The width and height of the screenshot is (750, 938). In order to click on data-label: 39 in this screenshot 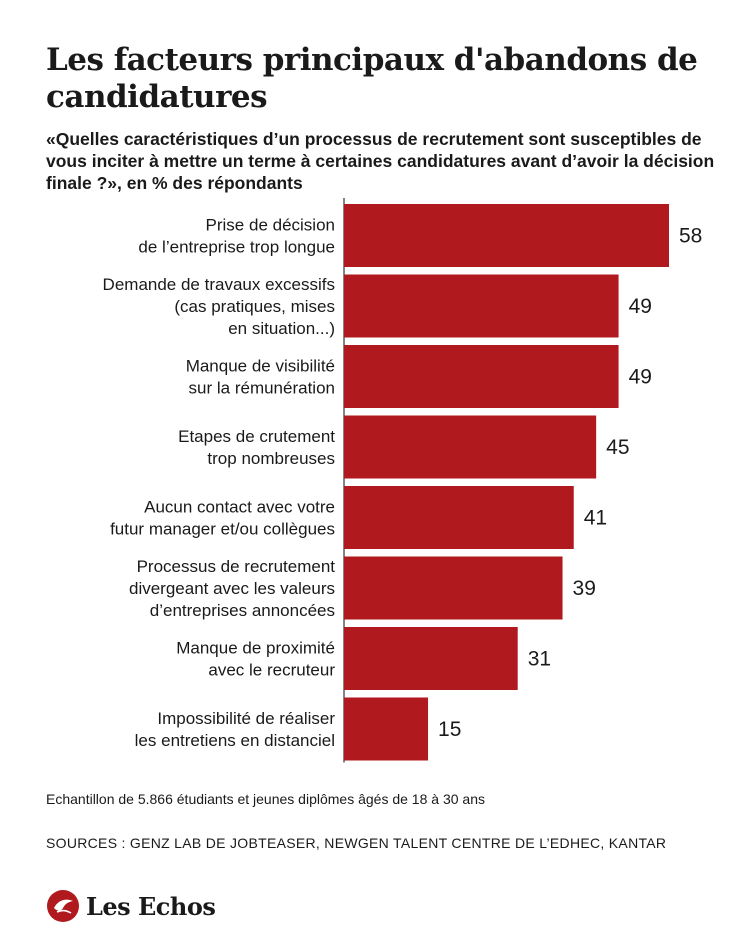, I will do `click(584, 588)`.